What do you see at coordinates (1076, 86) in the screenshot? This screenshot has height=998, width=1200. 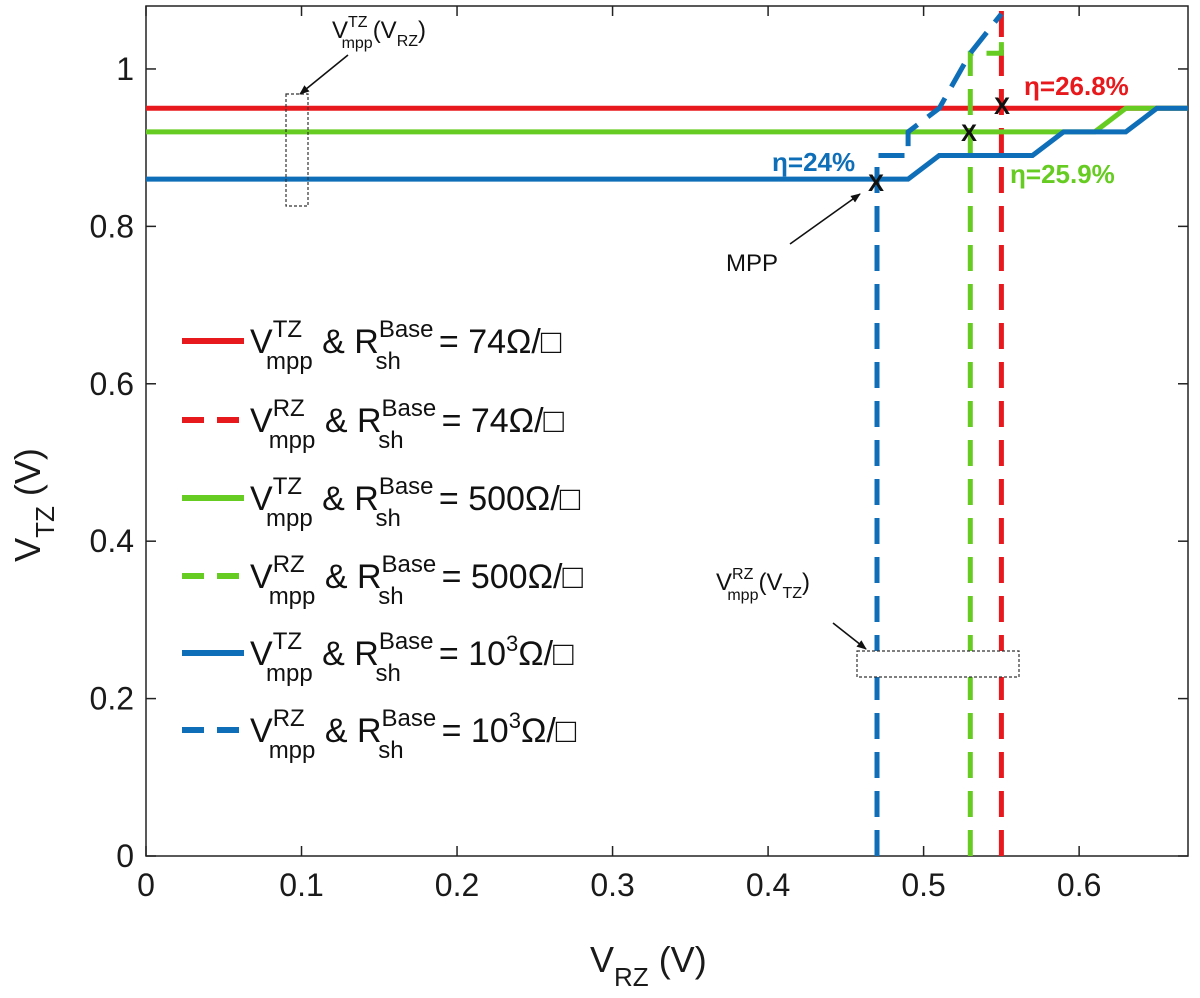 I see `eta-label-red: η=26.8%` at bounding box center [1076, 86].